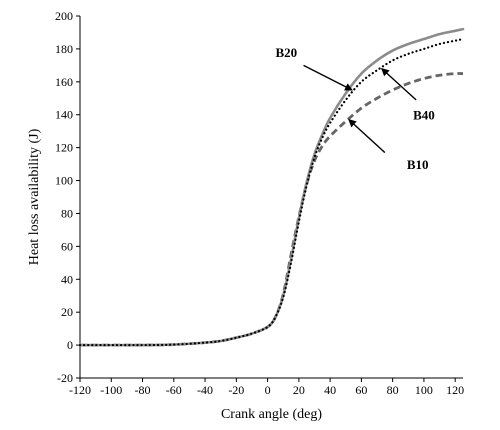 This screenshot has width=500, height=430. I want to click on y-tick-label: 40, so click(67, 279).